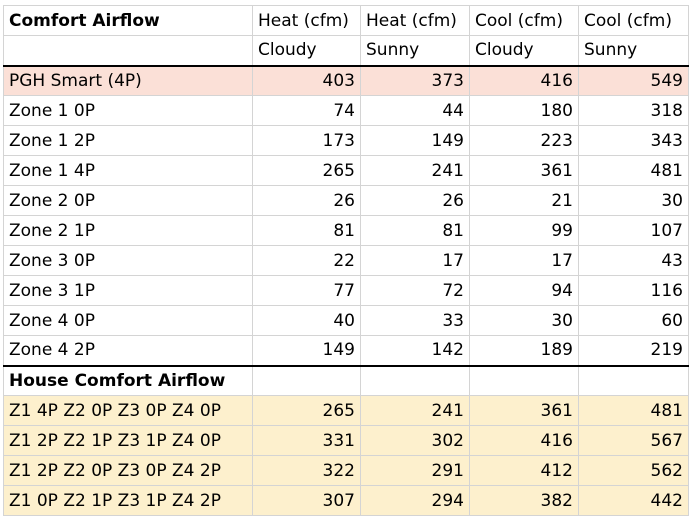 The height and width of the screenshot is (532, 696). I want to click on value-cell: 567, so click(633, 440).